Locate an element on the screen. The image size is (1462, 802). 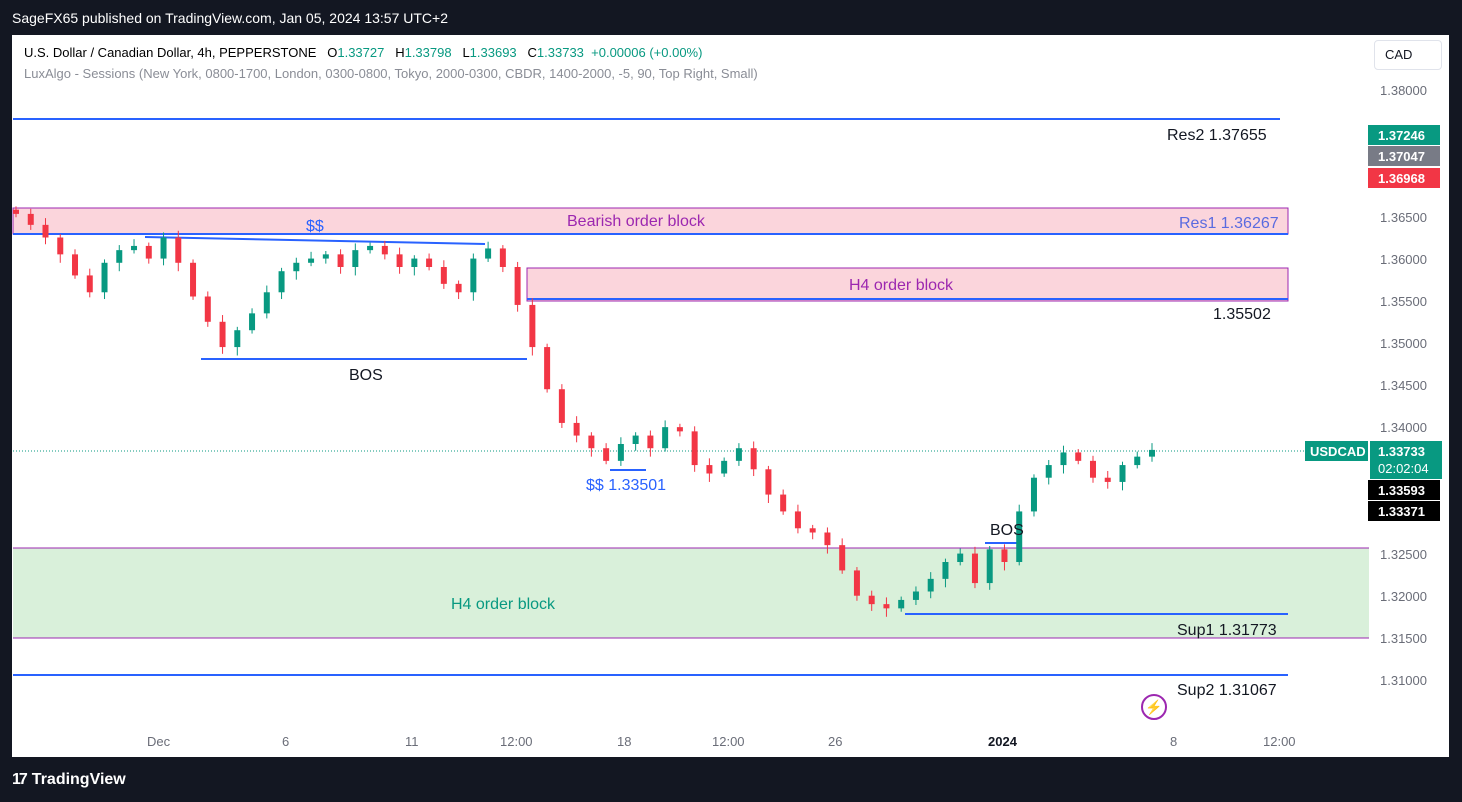
x-axis: Dec 6 11 12:00 18 12:00 26 2024 8 12:00 is located at coordinates (721, 741).